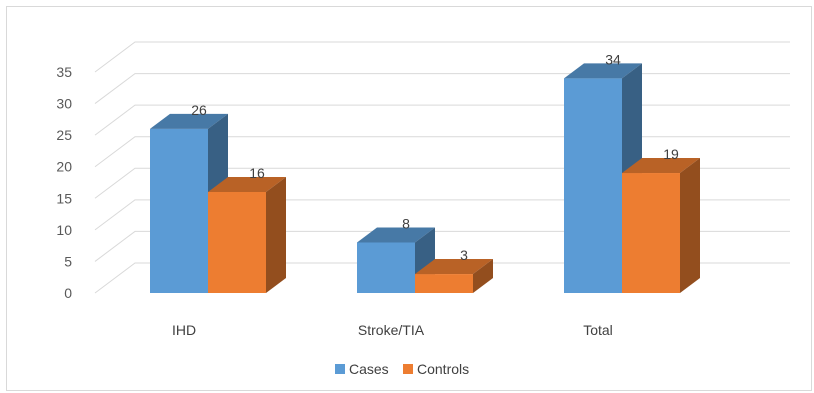 The height and width of the screenshot is (393, 814). What do you see at coordinates (391, 330) in the screenshot?
I see `x-tick-label: Stroke/TIA` at bounding box center [391, 330].